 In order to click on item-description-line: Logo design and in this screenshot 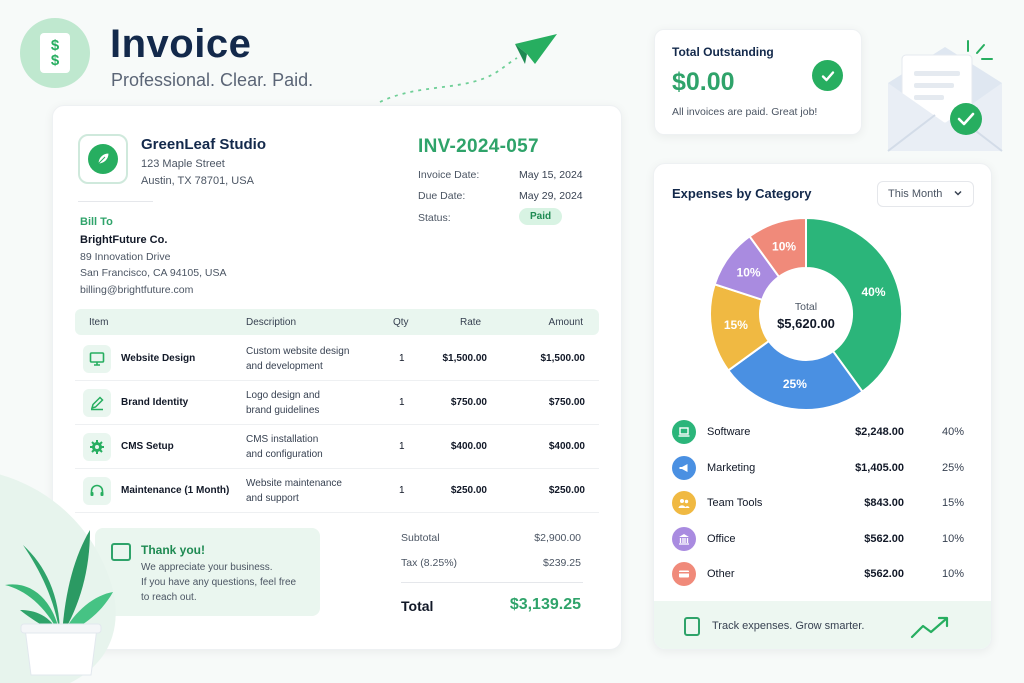, I will do `click(283, 395)`.